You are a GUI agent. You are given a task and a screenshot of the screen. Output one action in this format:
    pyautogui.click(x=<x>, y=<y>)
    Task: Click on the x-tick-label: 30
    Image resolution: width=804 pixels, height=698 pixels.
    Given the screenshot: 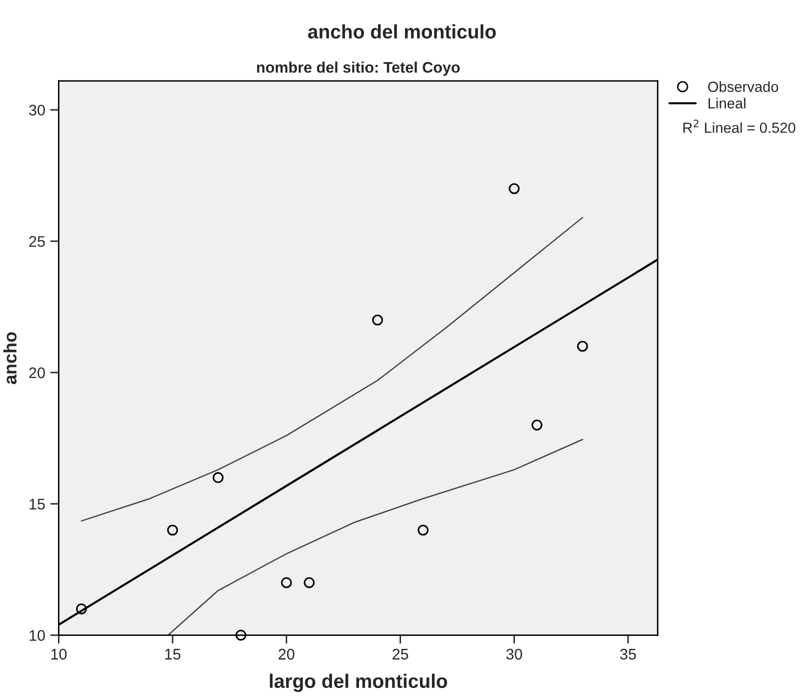 What is the action you would take?
    pyautogui.click(x=514, y=654)
    